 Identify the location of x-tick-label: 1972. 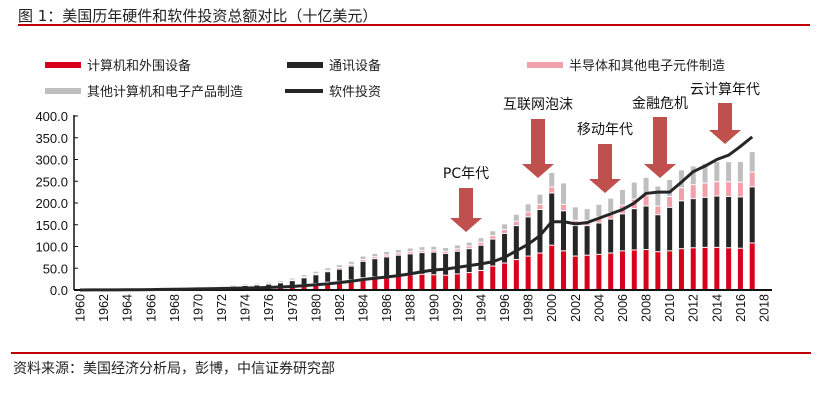
(222, 308).